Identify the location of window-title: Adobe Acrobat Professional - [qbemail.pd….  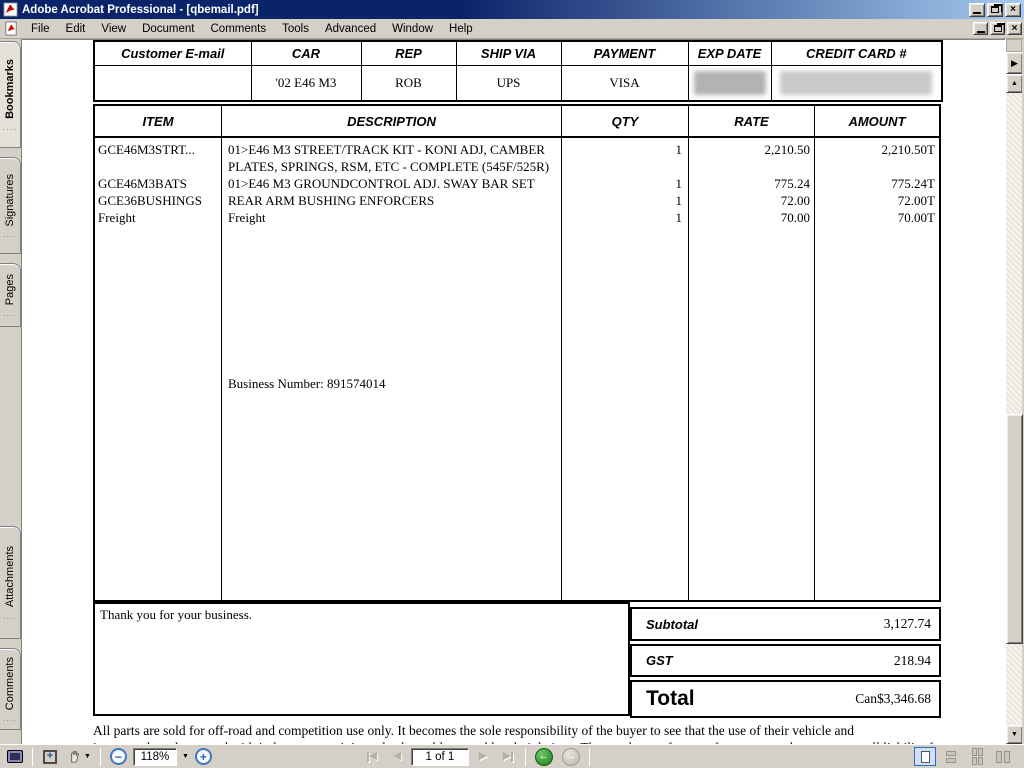
(140, 9).